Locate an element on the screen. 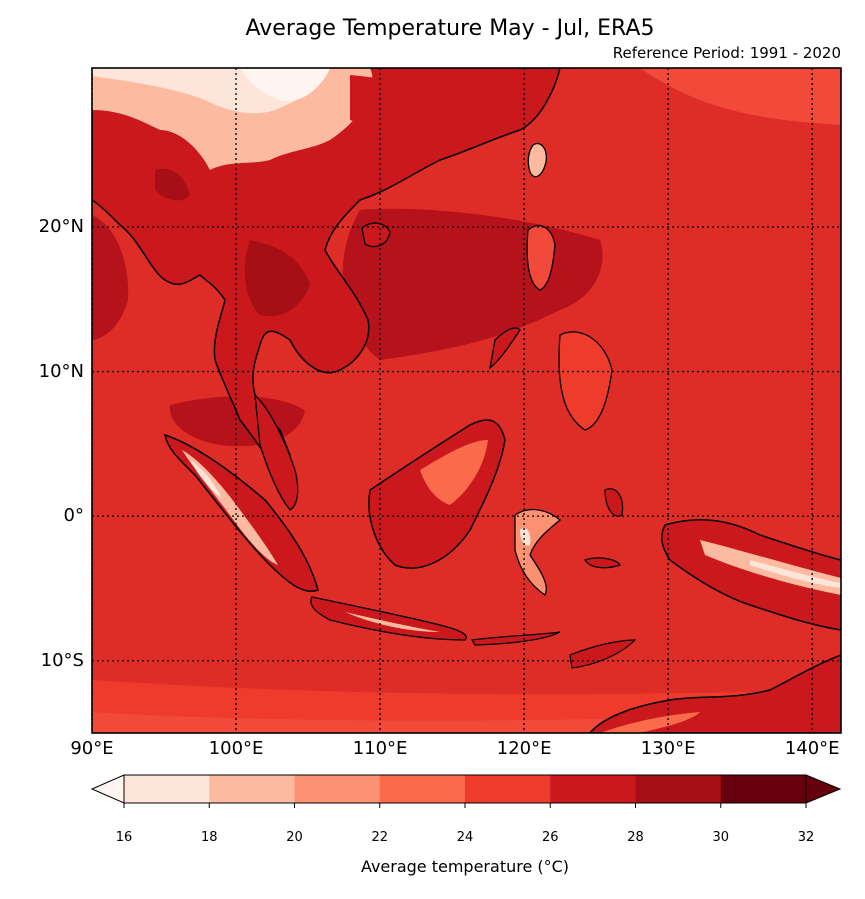 Image resolution: width=865 pixels, height=899 pixels. latitude-tick-label: 20°N is located at coordinates (61, 227).